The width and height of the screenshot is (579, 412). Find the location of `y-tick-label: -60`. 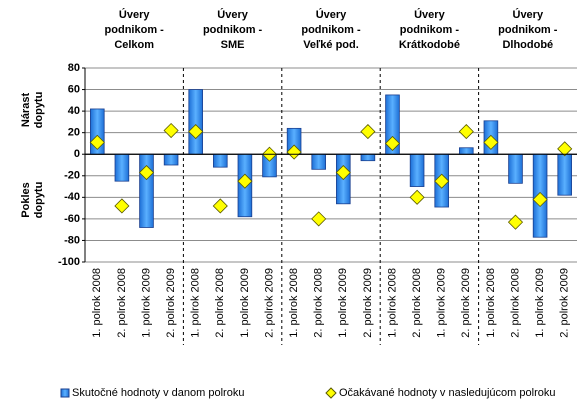

y-tick-label: -60 is located at coordinates (72, 219).